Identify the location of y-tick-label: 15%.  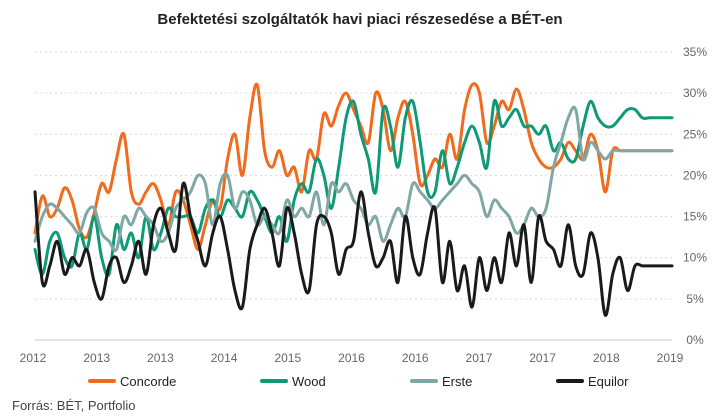
(695, 217).